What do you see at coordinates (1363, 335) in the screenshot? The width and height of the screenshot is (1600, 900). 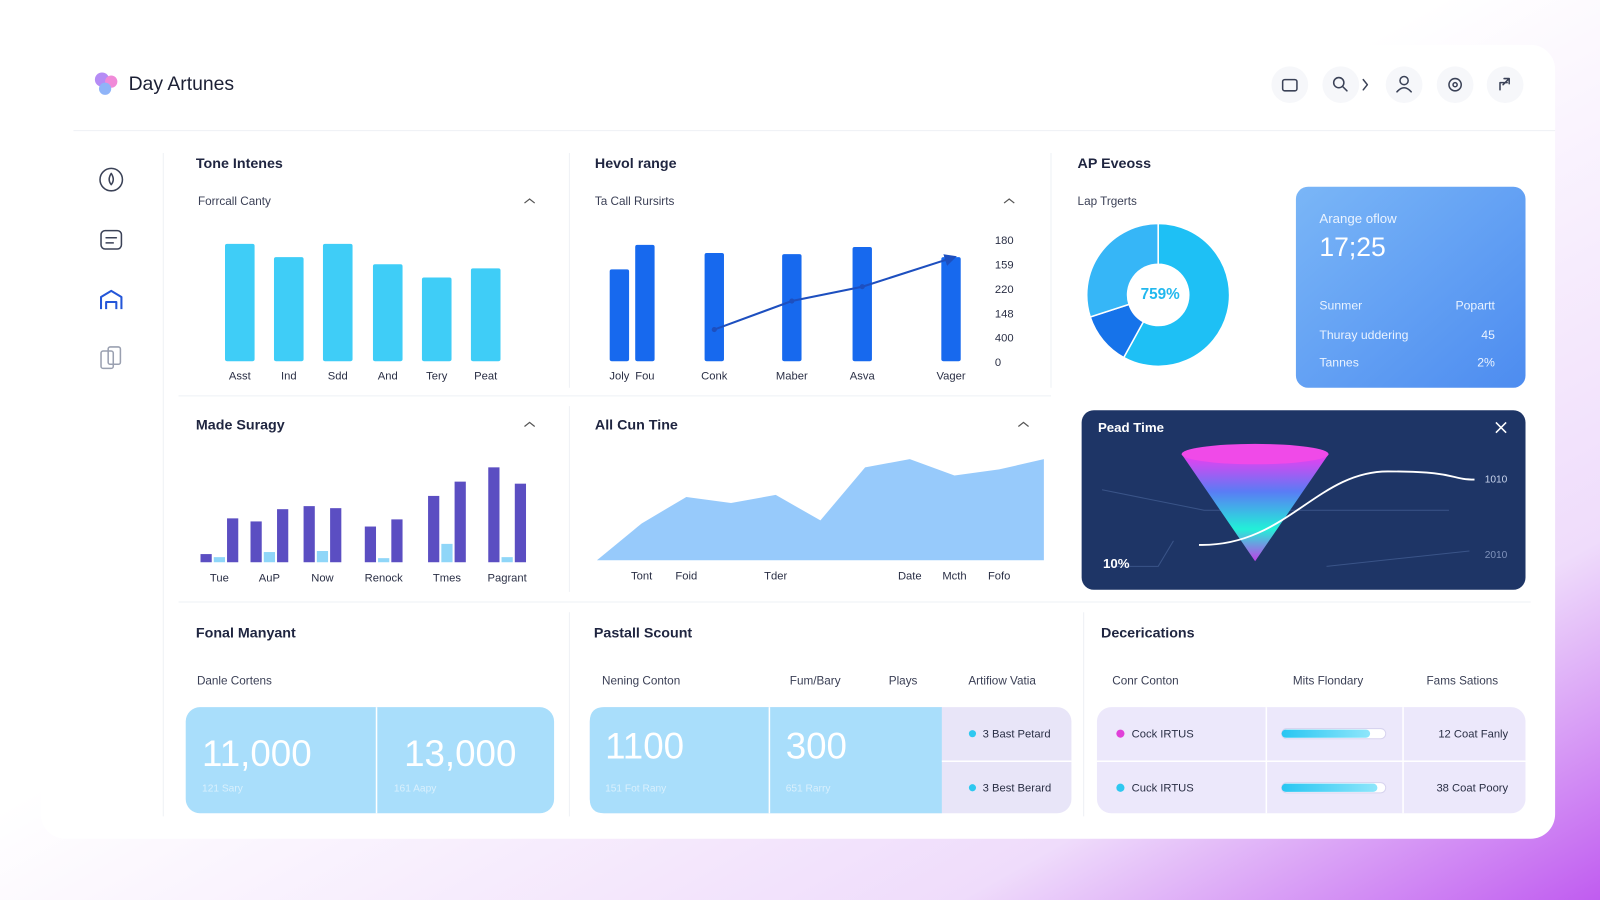 I see `feature-row-label: Thuray uddering` at bounding box center [1363, 335].